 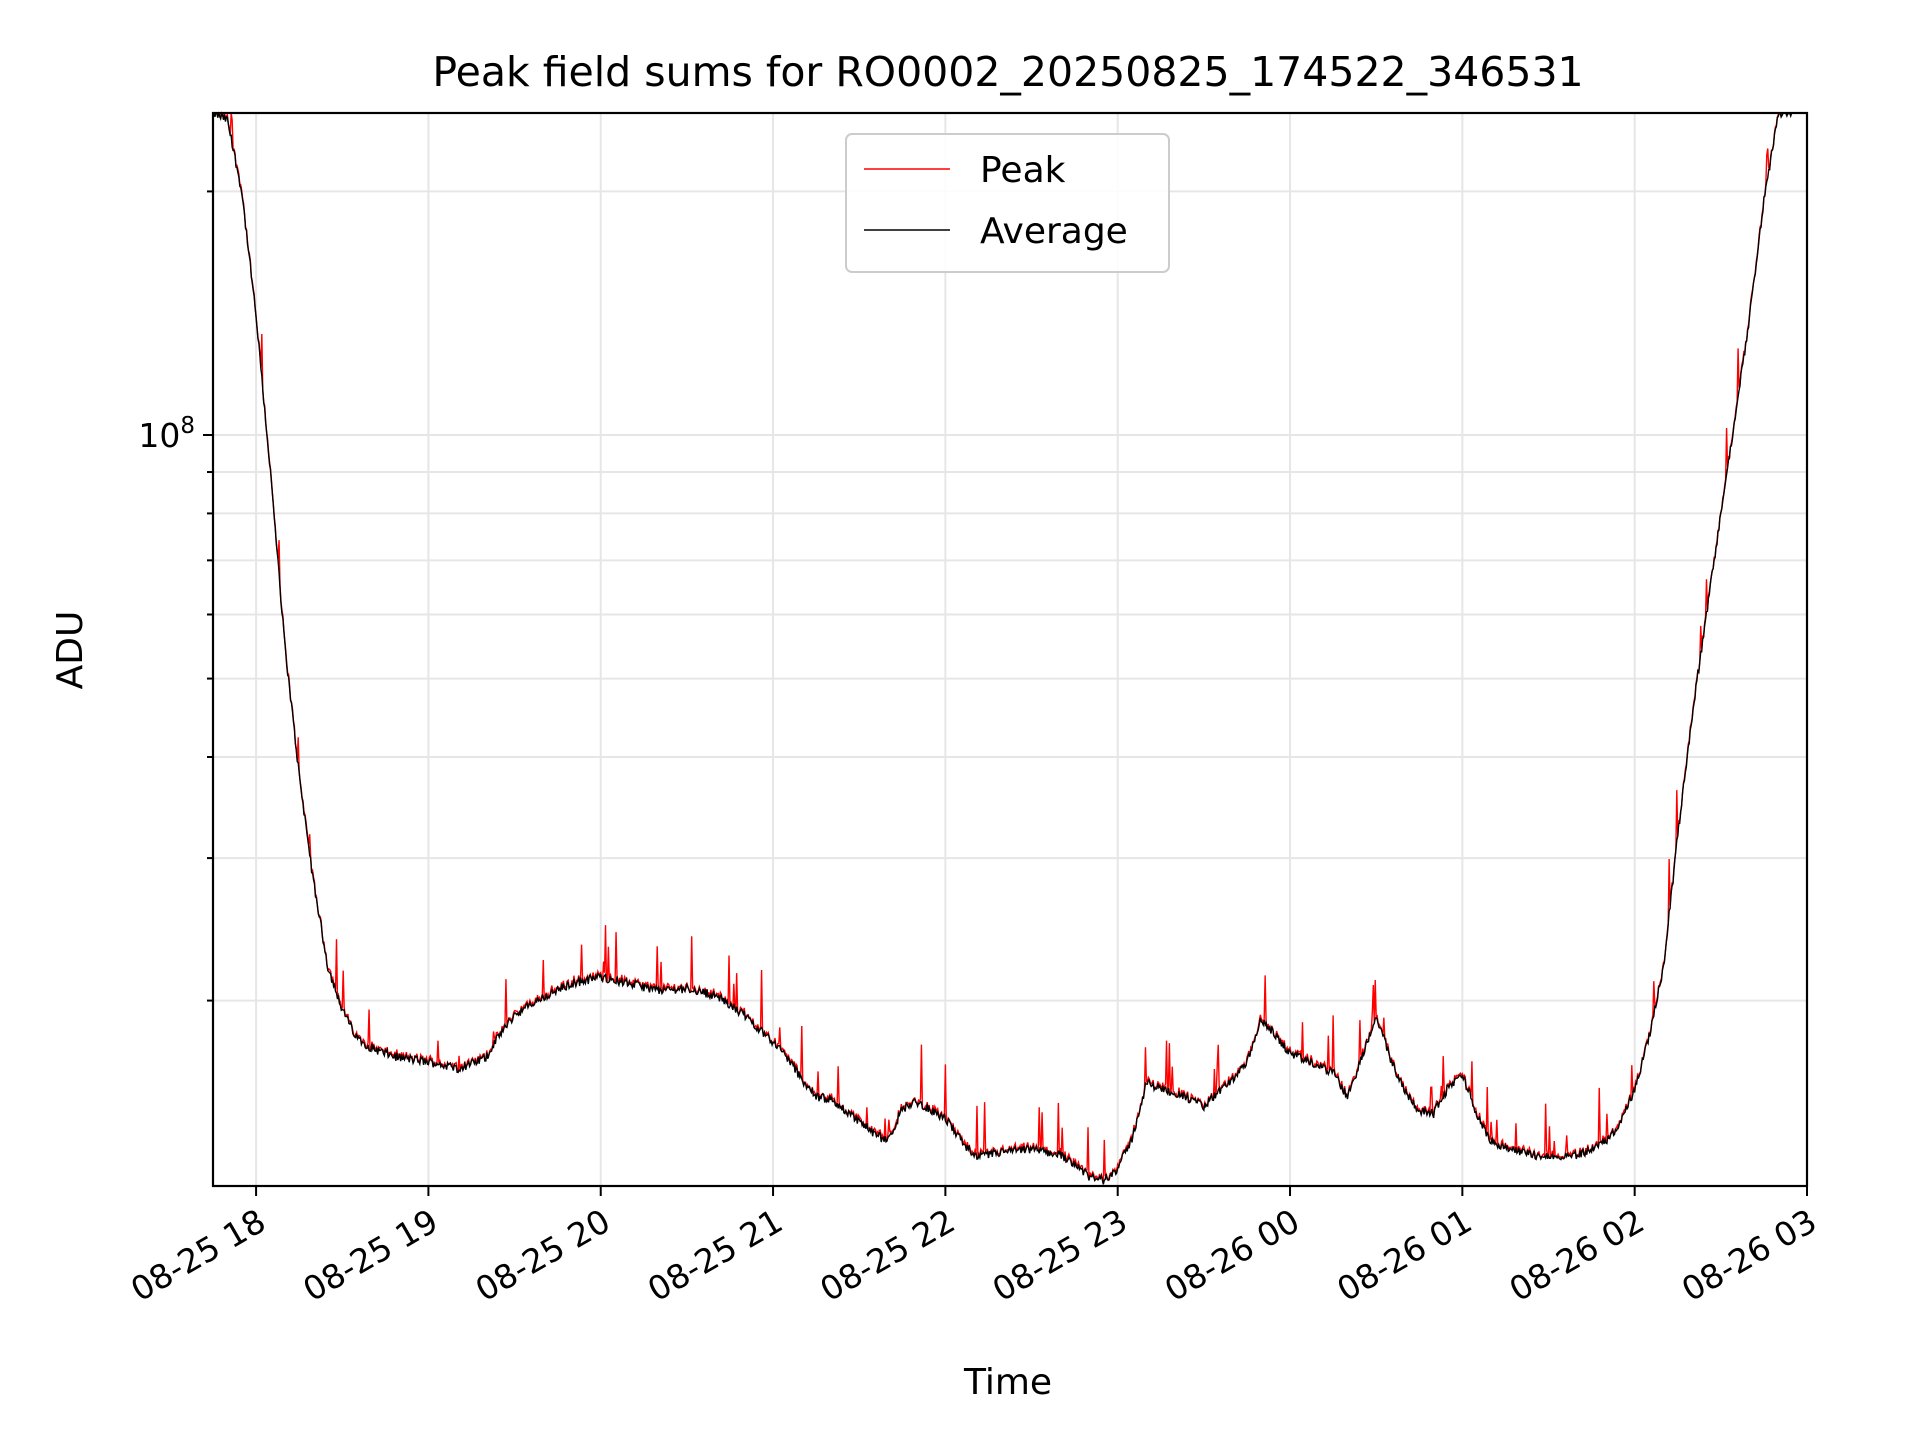 I want to click on y-axis-label: ADU, so click(x=70, y=650).